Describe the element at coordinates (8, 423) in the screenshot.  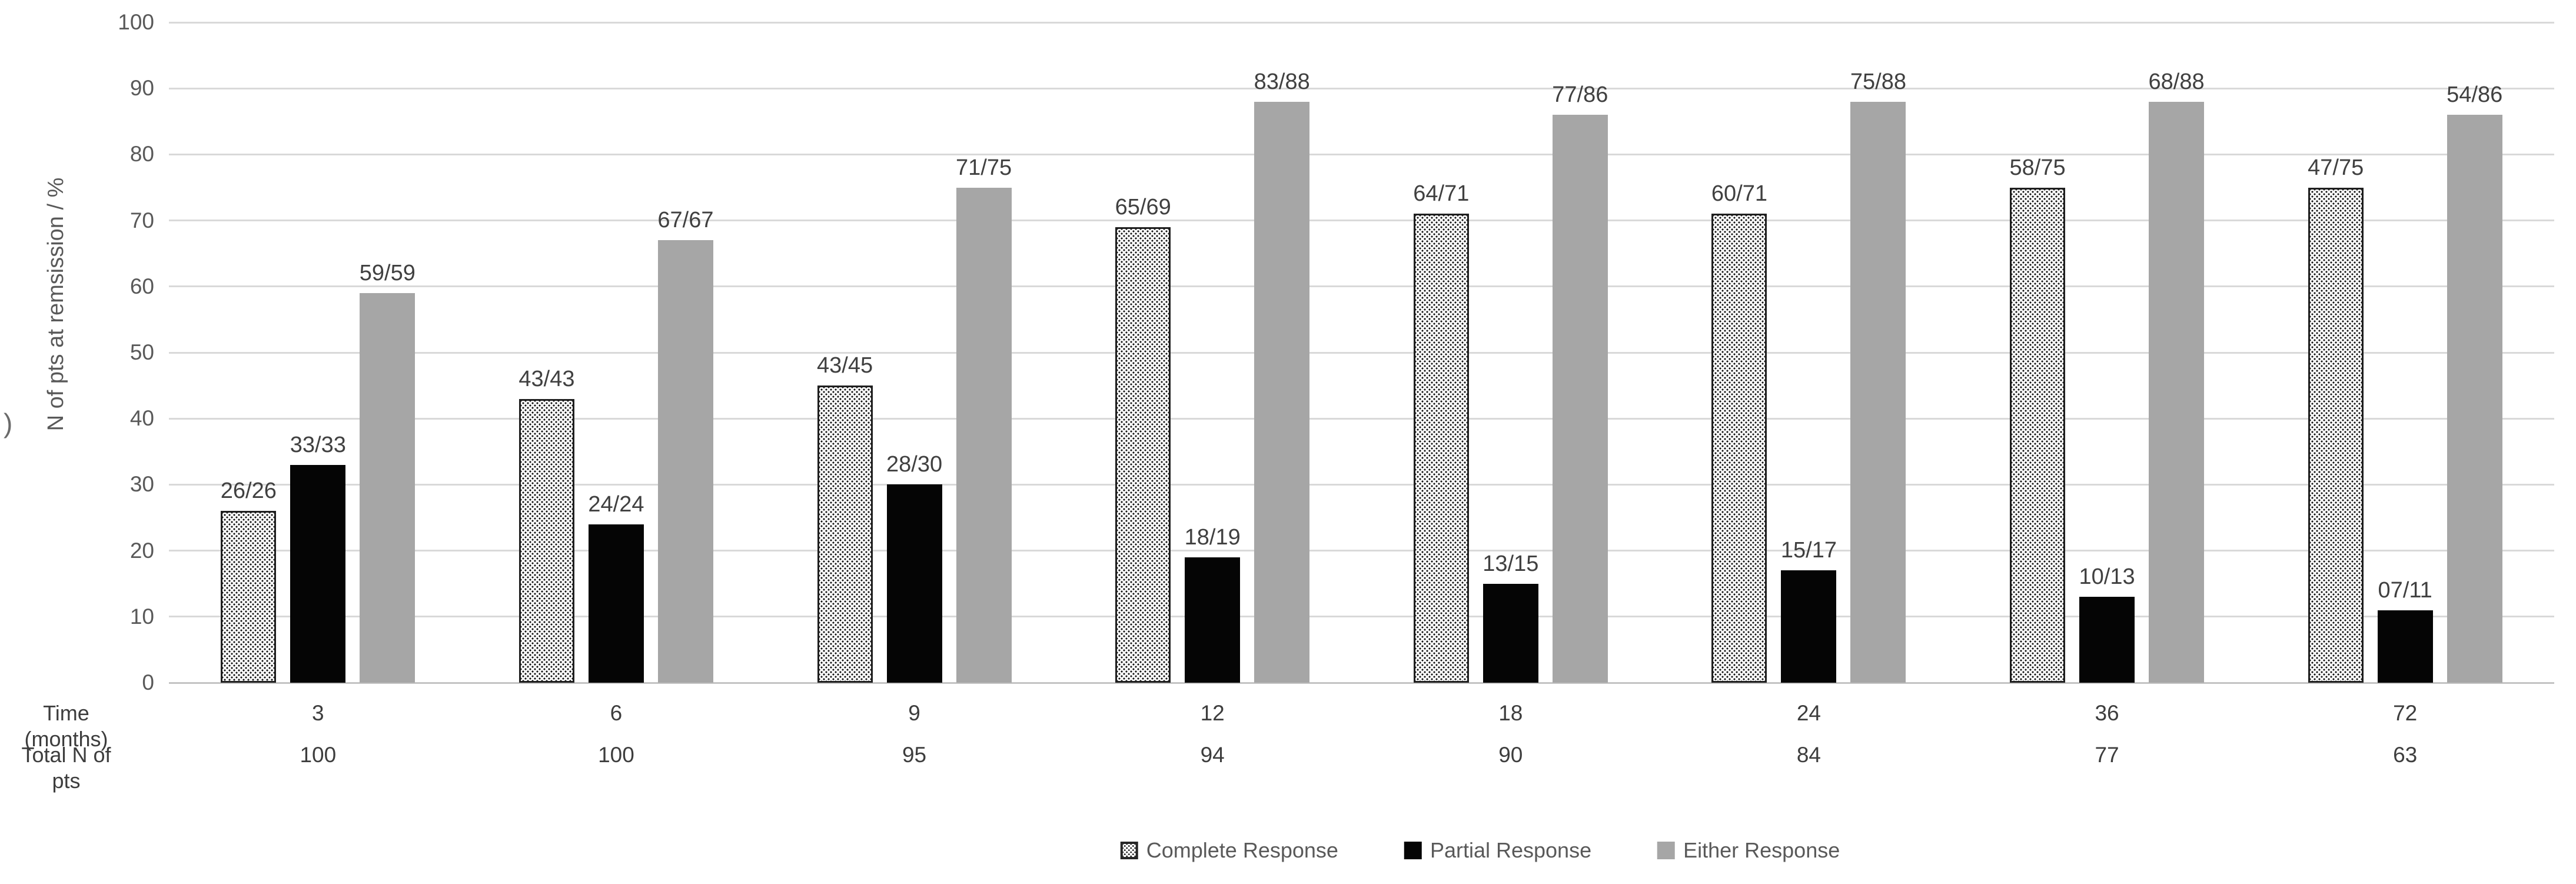
I see `stray-parenthesis-glyph: )` at that location.